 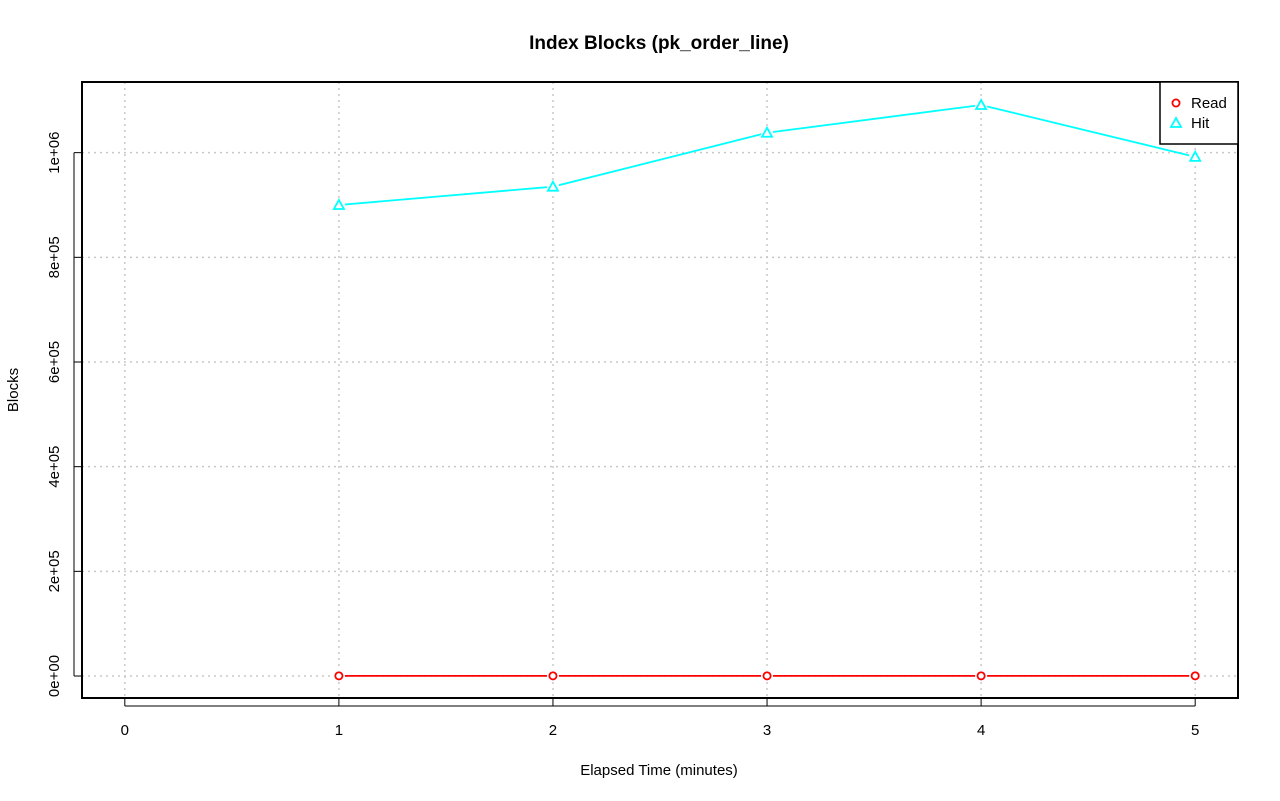 I want to click on legend-box, so click(x=1199, y=113).